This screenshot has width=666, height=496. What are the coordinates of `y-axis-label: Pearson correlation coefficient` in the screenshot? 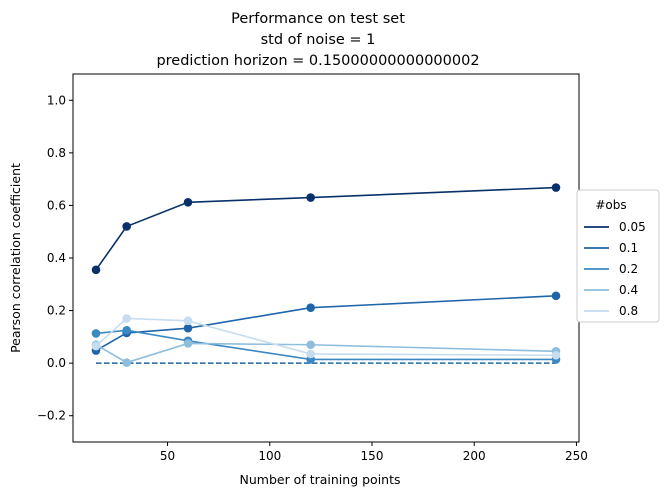 It's located at (15, 258).